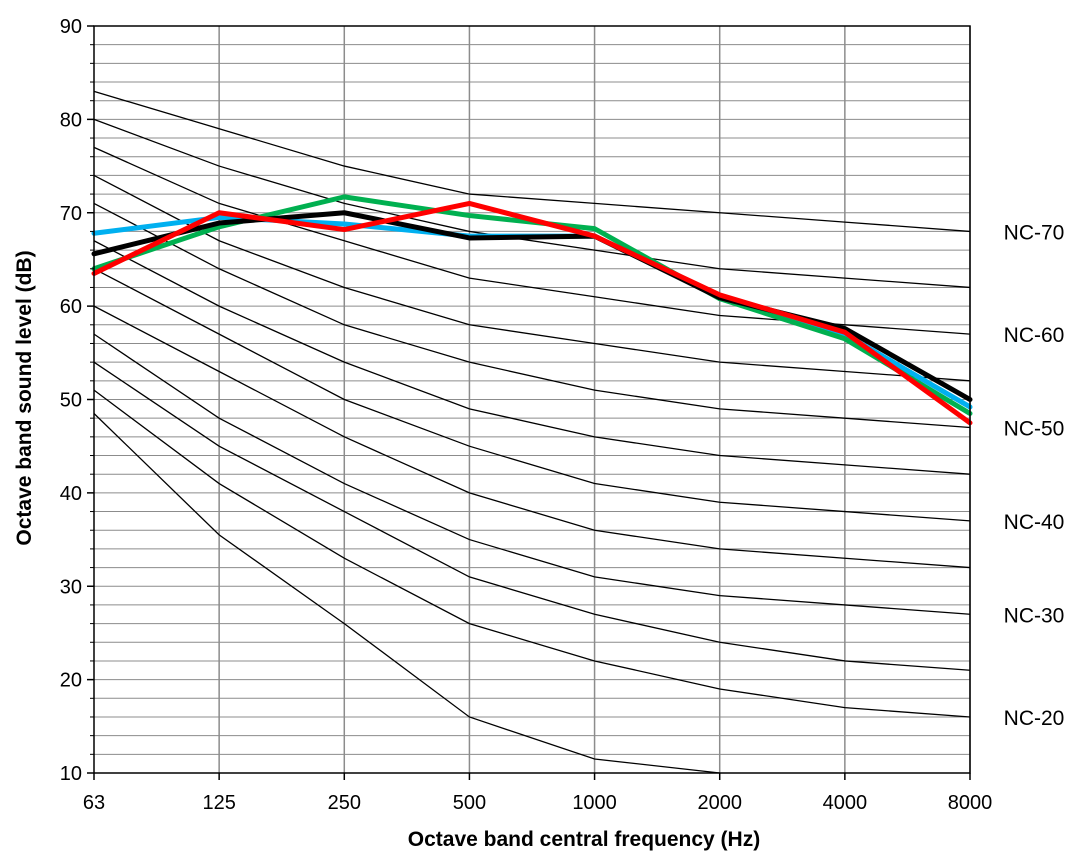 This screenshot has width=1070, height=857. What do you see at coordinates (71, 120) in the screenshot?
I see `y-tick-label: 80` at bounding box center [71, 120].